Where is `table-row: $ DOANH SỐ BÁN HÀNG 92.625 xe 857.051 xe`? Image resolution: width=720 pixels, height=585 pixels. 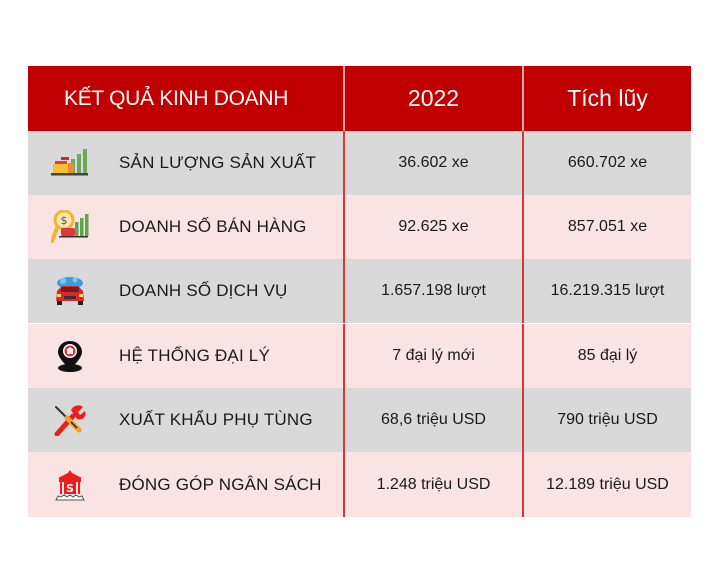
table-row: $ DOANH SỐ BÁN HÀNG 92.625 xe 857.051 xe is located at coordinates (359, 227).